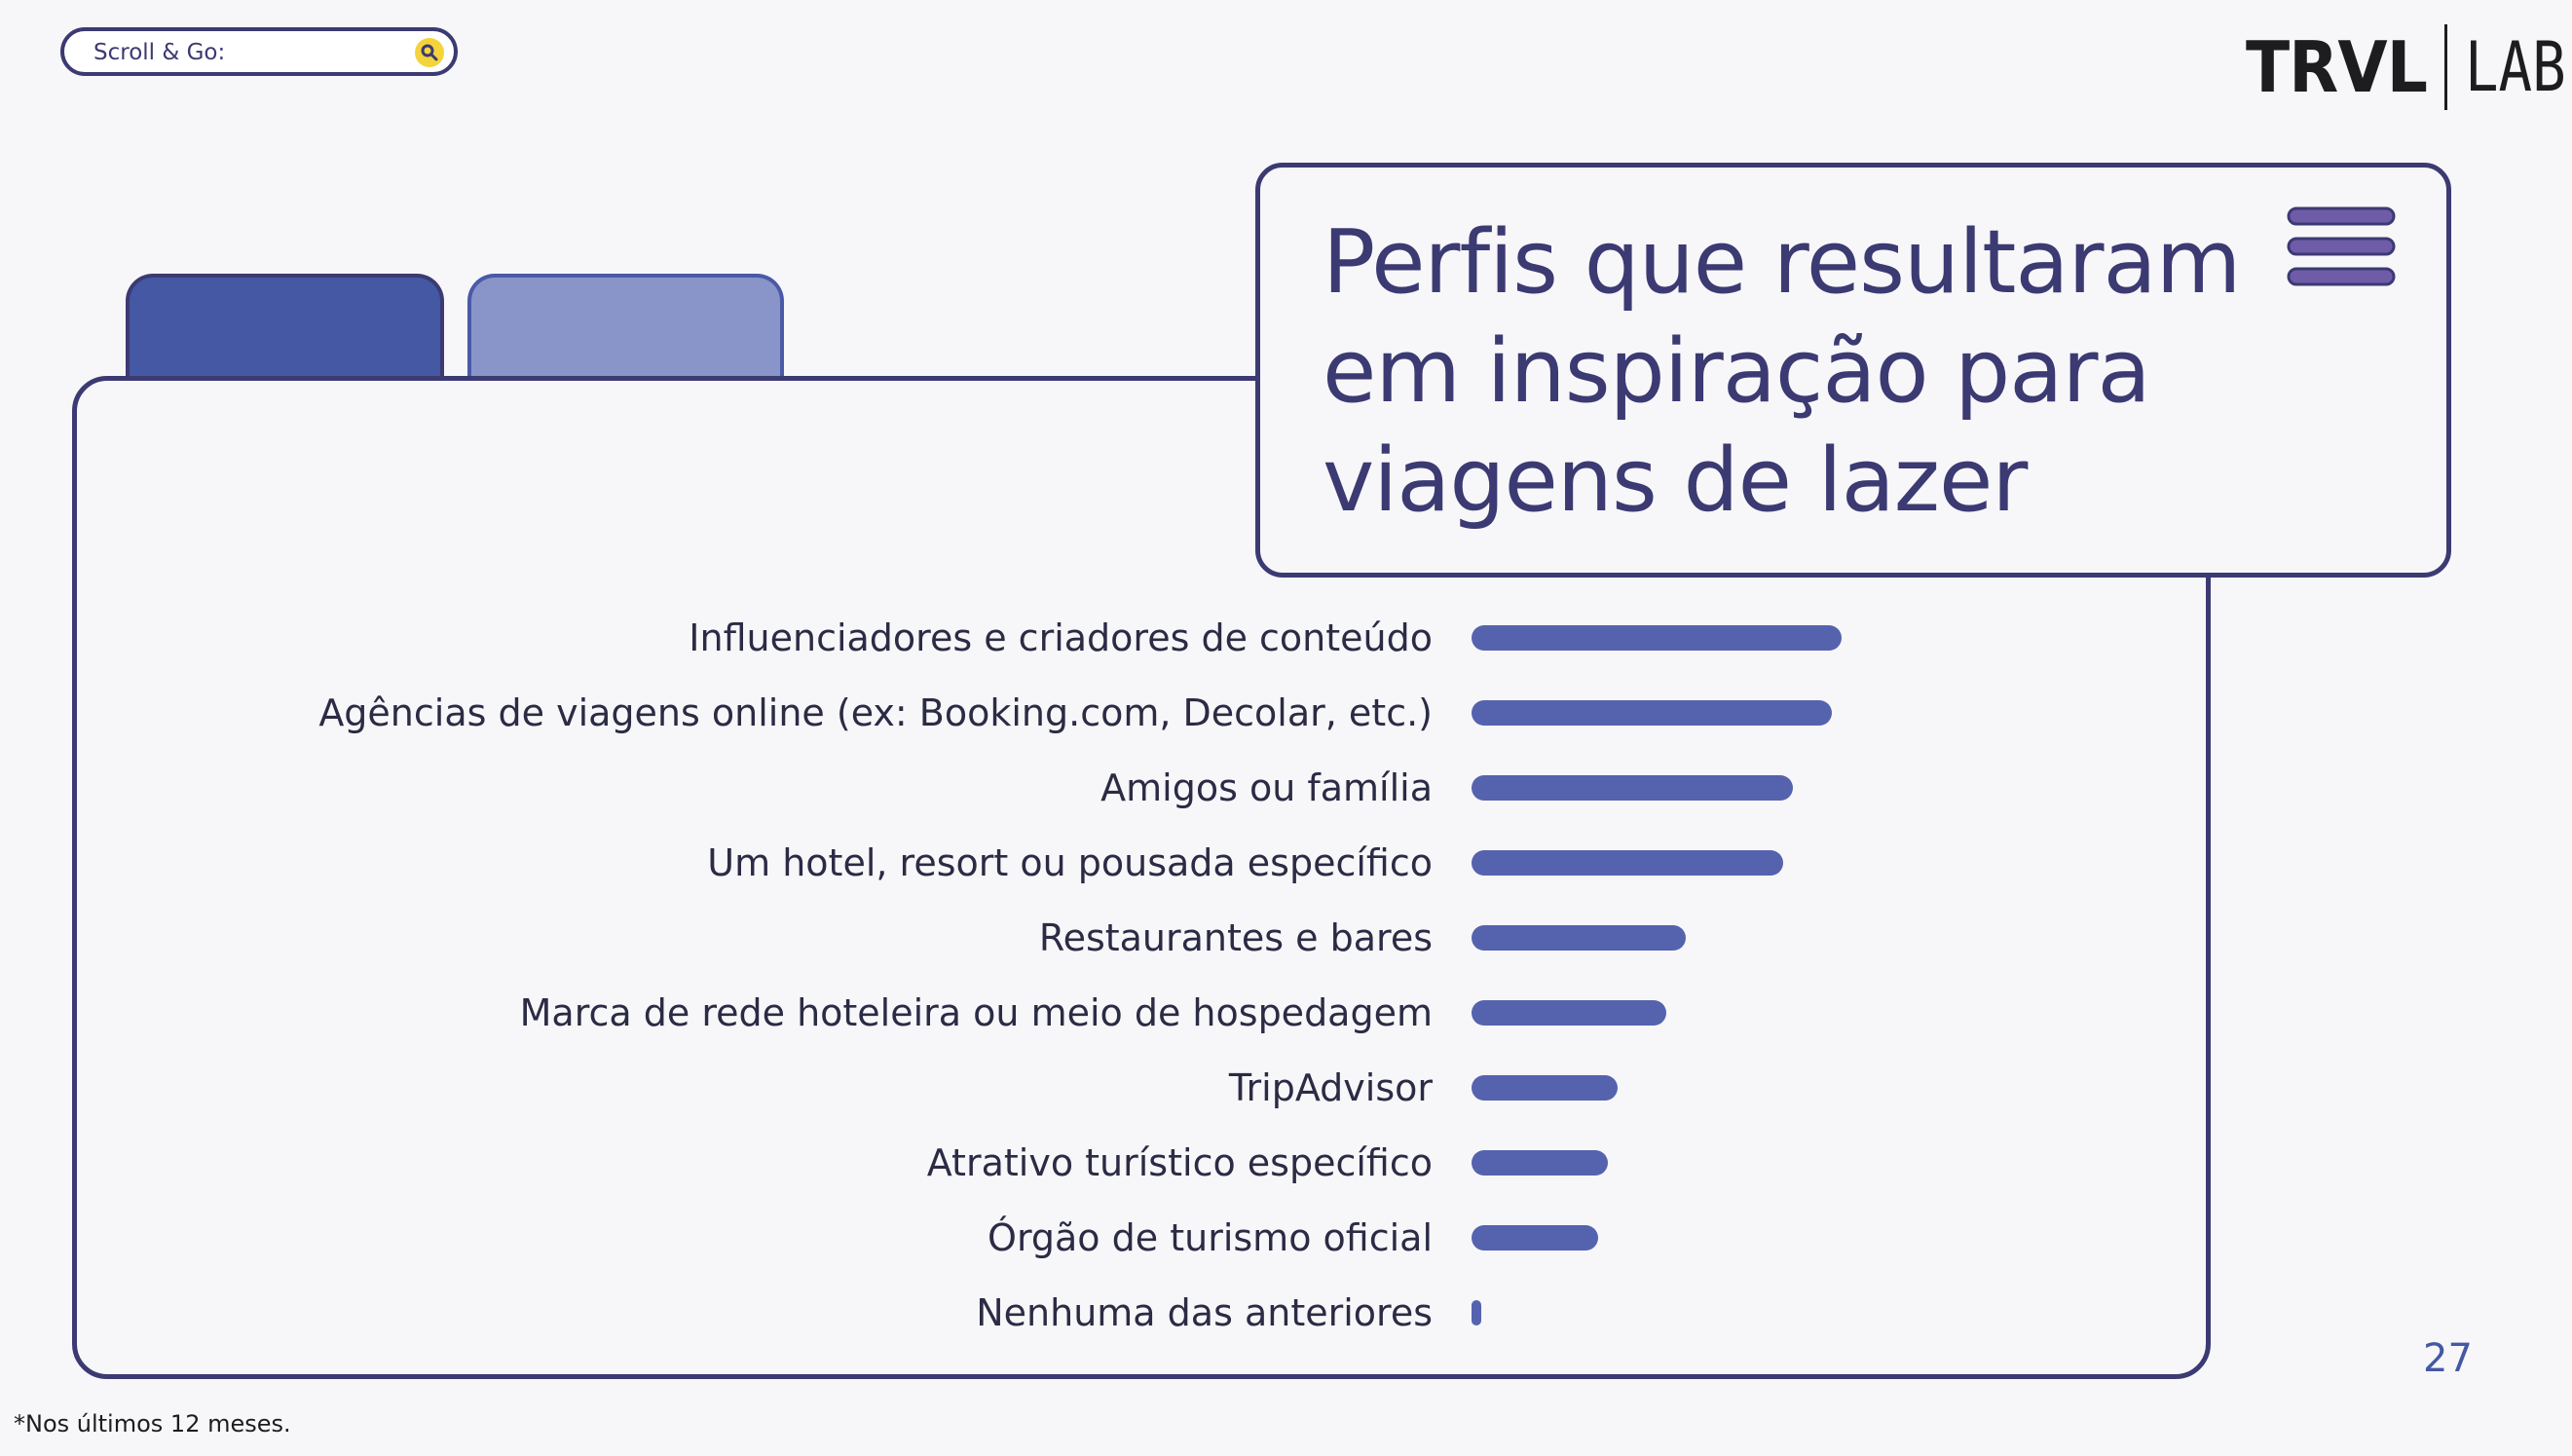 Image resolution: width=2572 pixels, height=1456 pixels. What do you see at coordinates (259, 51) in the screenshot?
I see `search-box: Scroll & Go:` at bounding box center [259, 51].